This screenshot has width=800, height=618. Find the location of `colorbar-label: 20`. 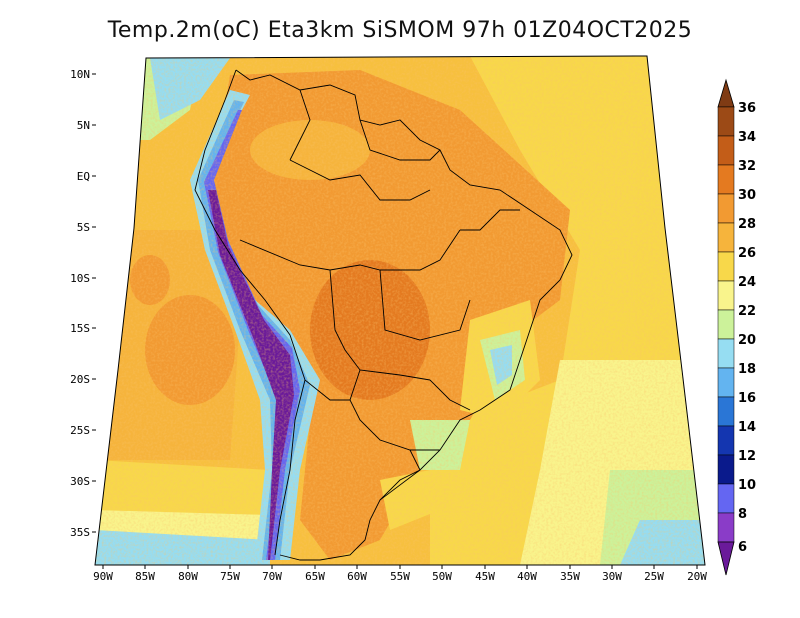

colorbar-label: 20 is located at coordinates (747, 340).